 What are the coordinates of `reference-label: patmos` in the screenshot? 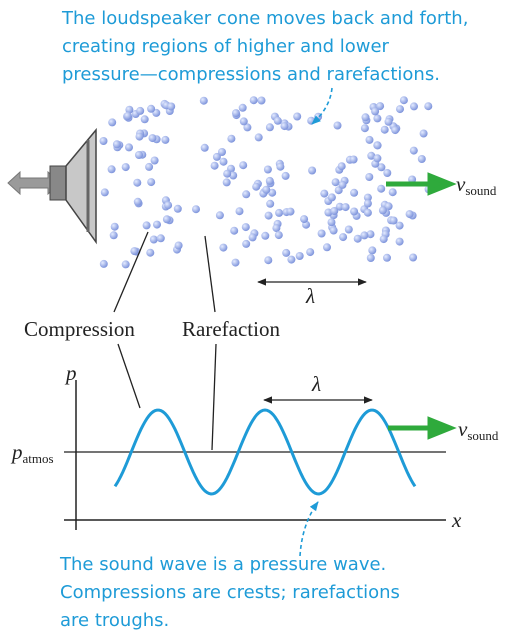 It's located at (32, 453).